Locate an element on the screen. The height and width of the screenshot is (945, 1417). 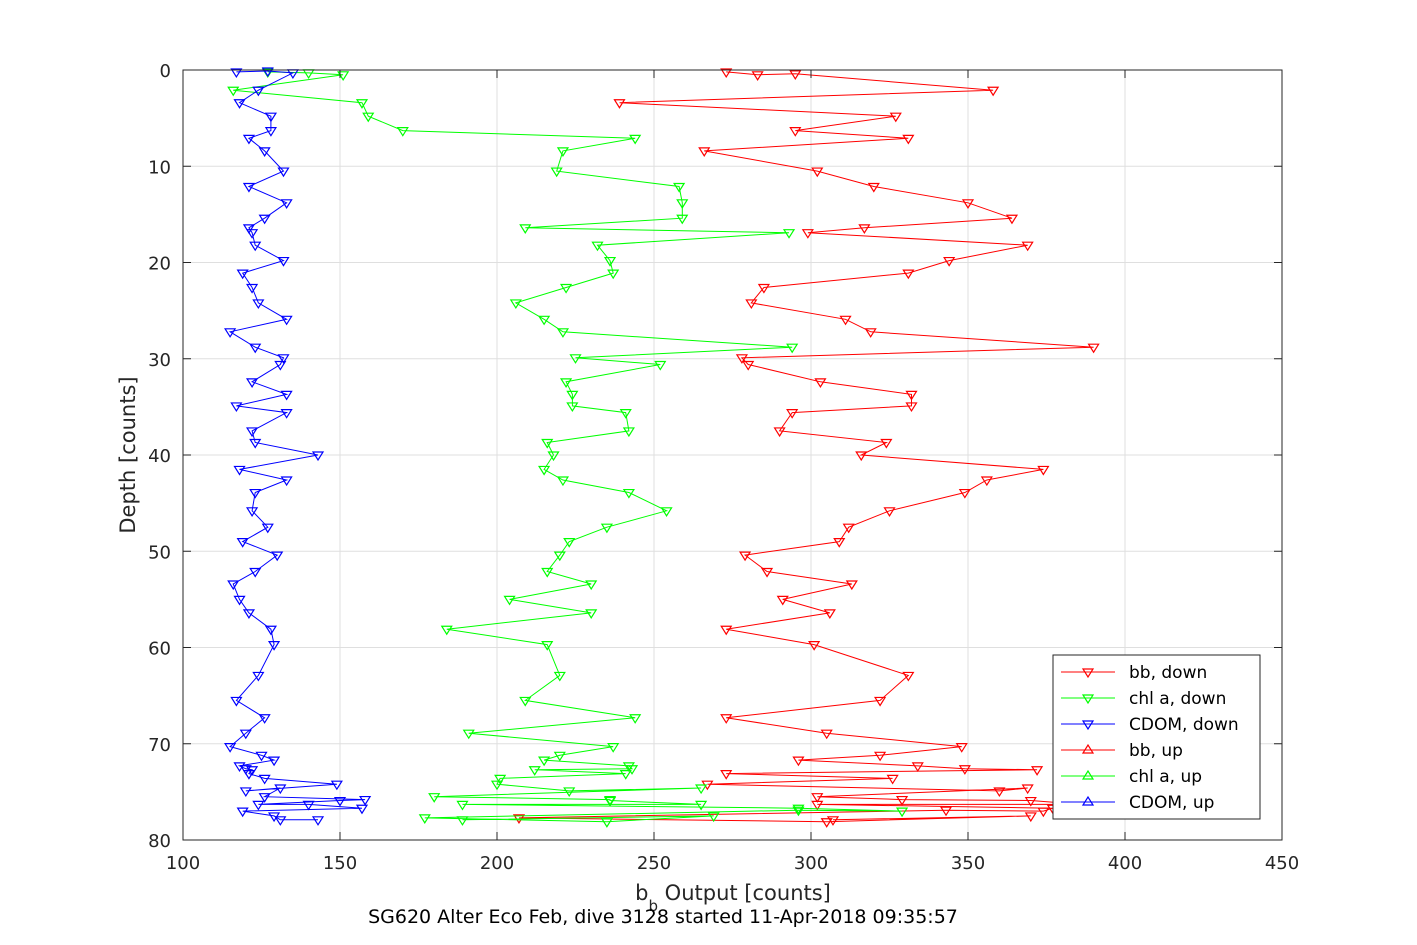
y-tick-label: 10 is located at coordinates (159, 167).